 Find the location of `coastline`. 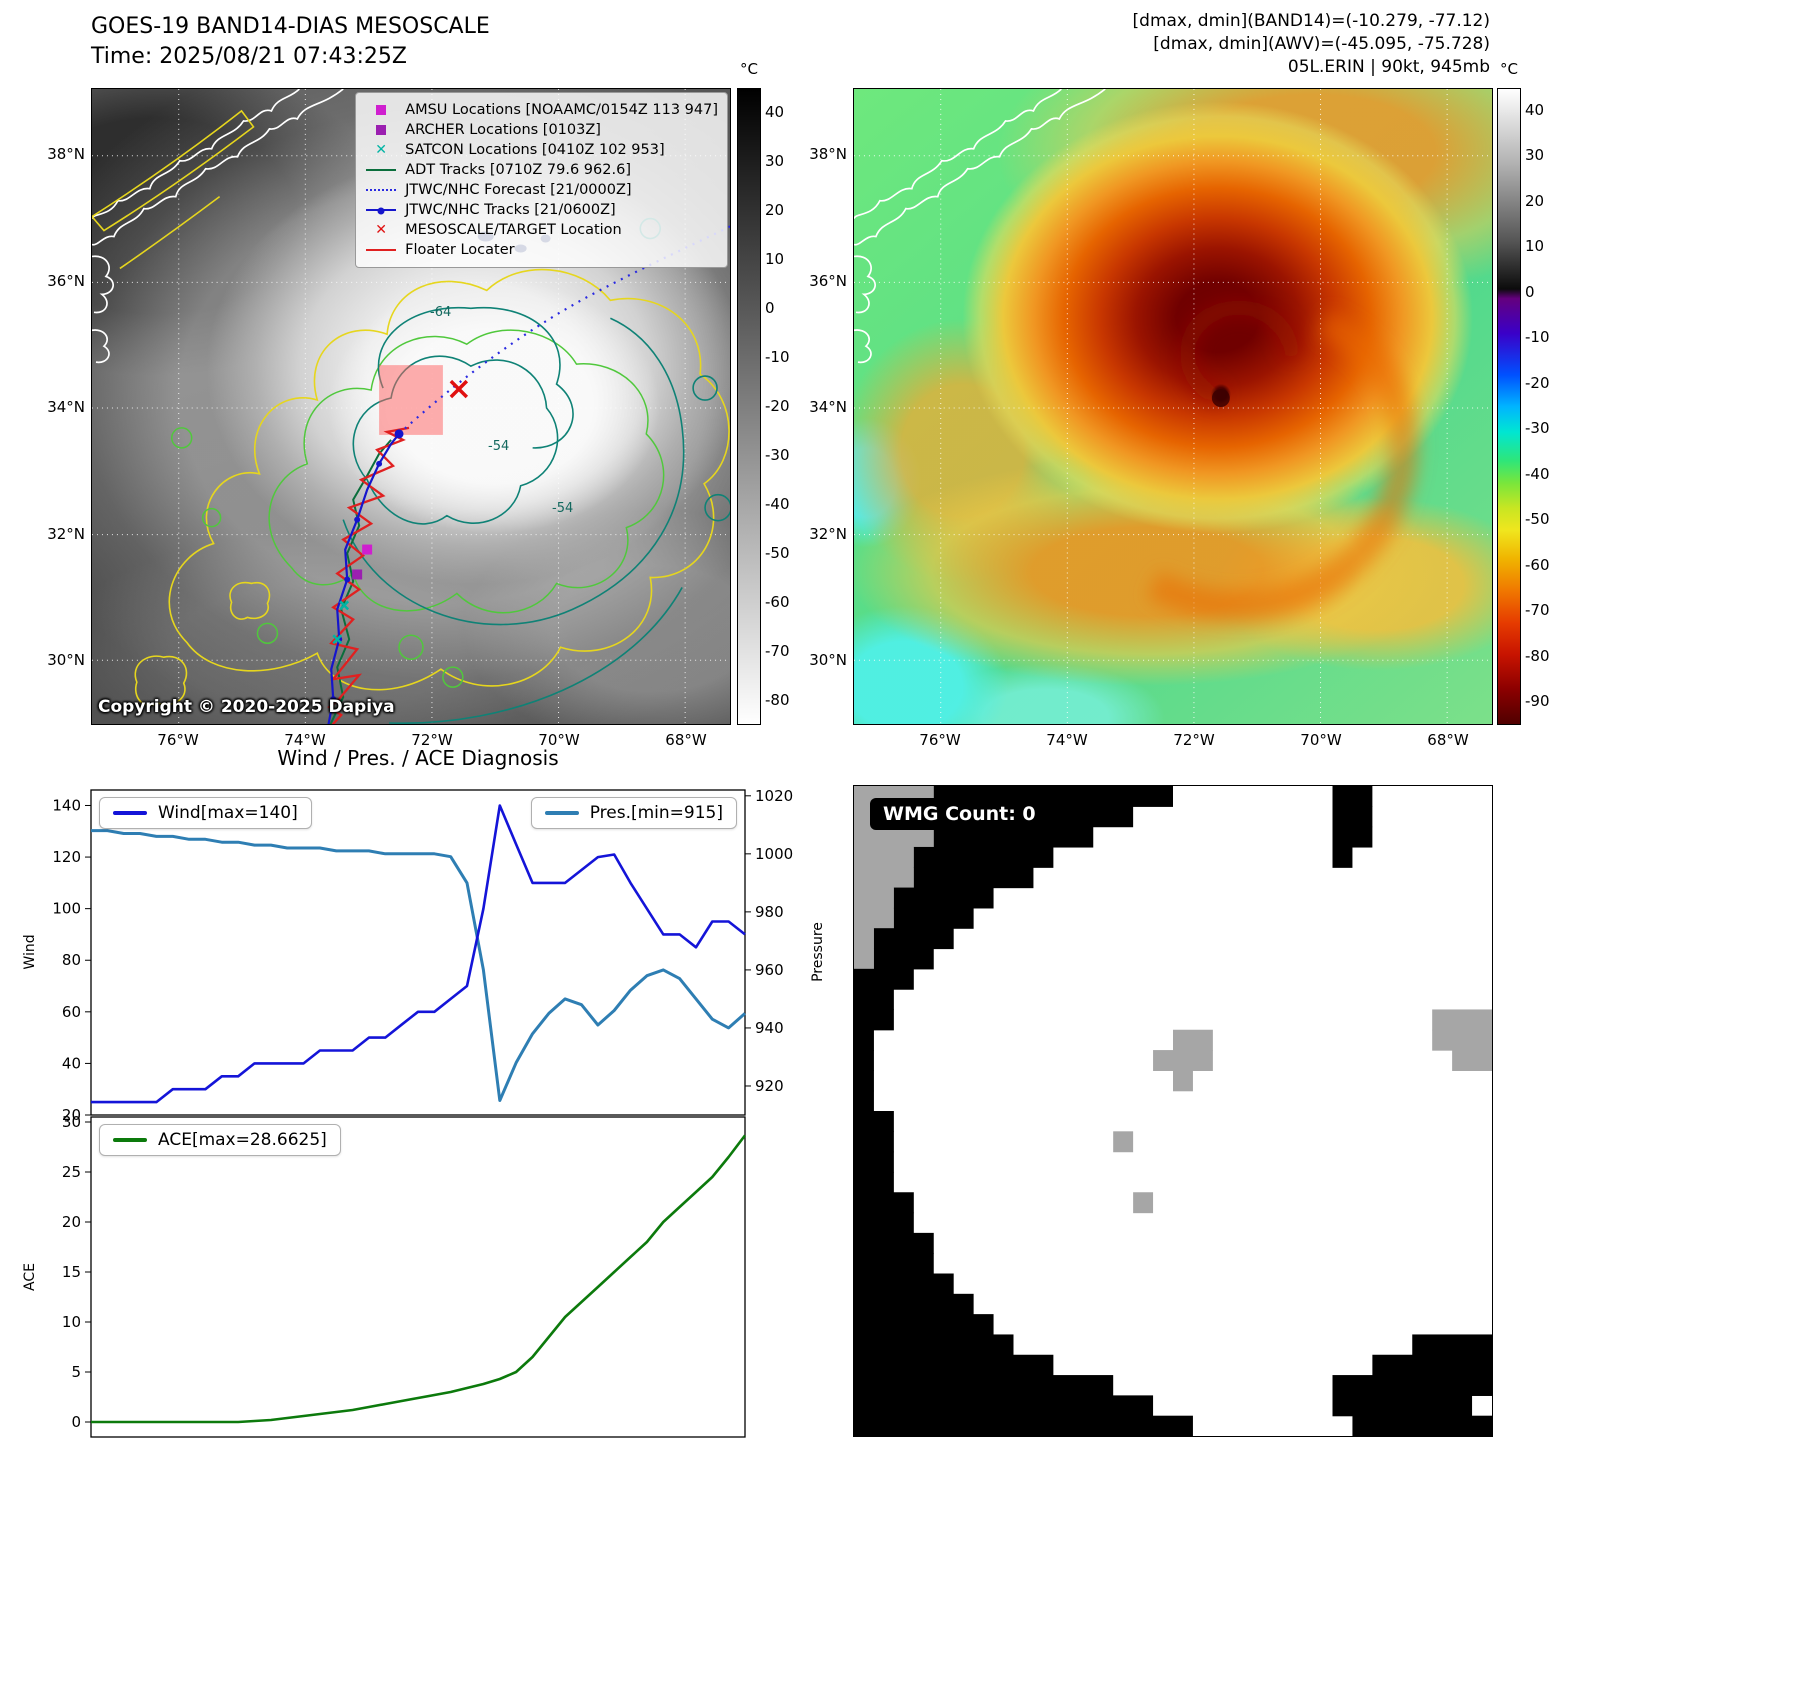

coastline is located at coordinates (980, 226).